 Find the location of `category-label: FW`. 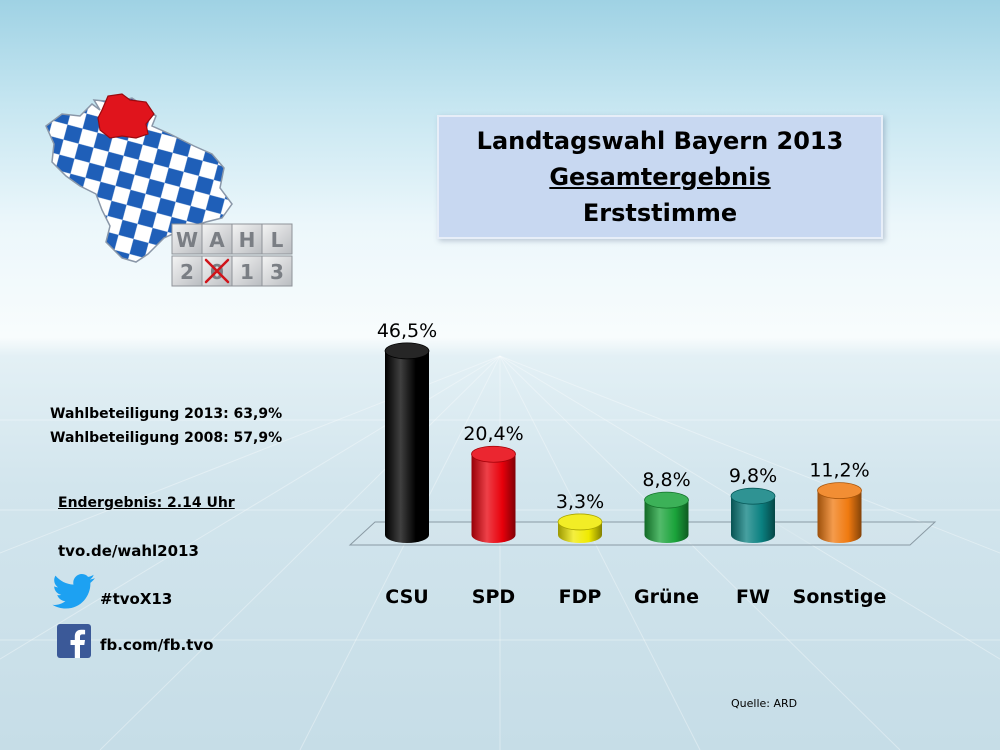

category-label: FW is located at coordinates (753, 597).